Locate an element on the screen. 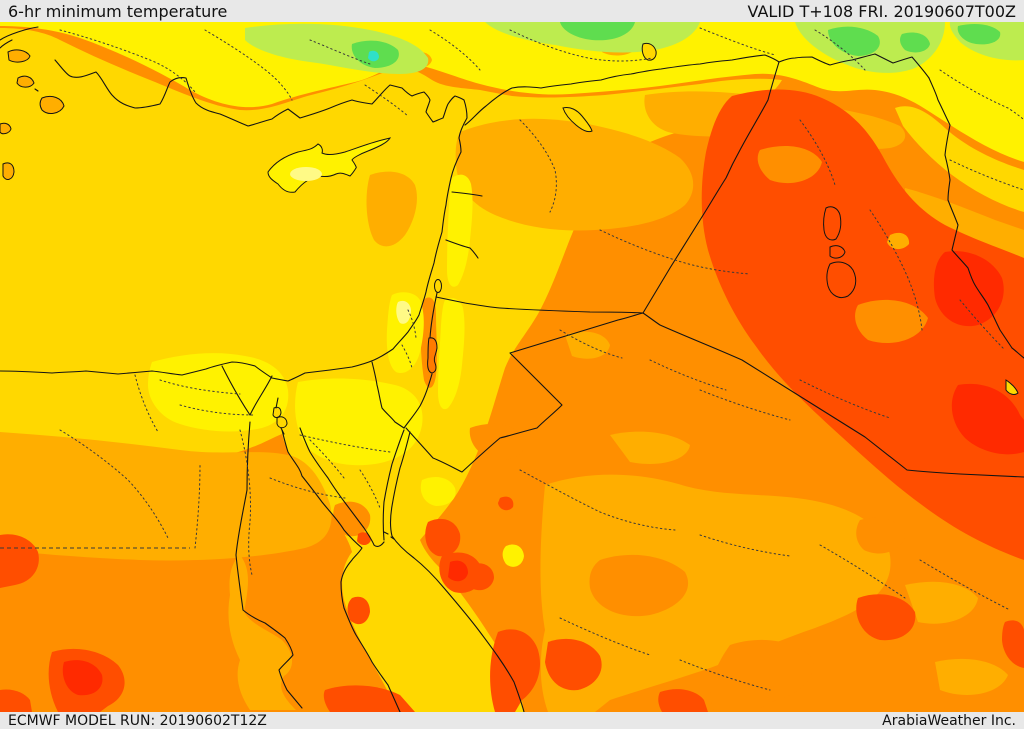 This screenshot has width=1024, height=729. gold-layer-shape is located at coordinates (959, 159).